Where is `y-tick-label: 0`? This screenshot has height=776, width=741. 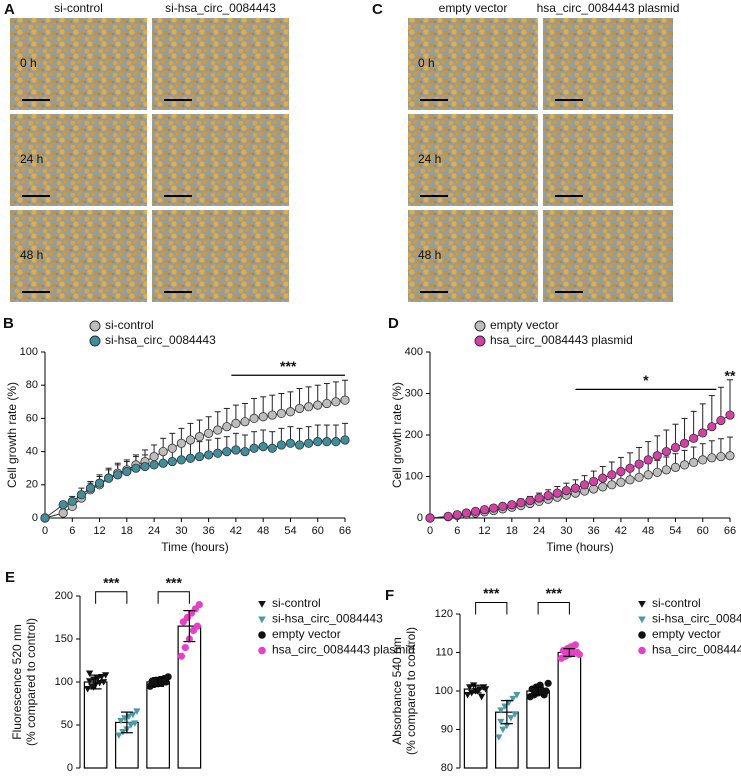 y-tick-label: 0 is located at coordinates (70, 768).